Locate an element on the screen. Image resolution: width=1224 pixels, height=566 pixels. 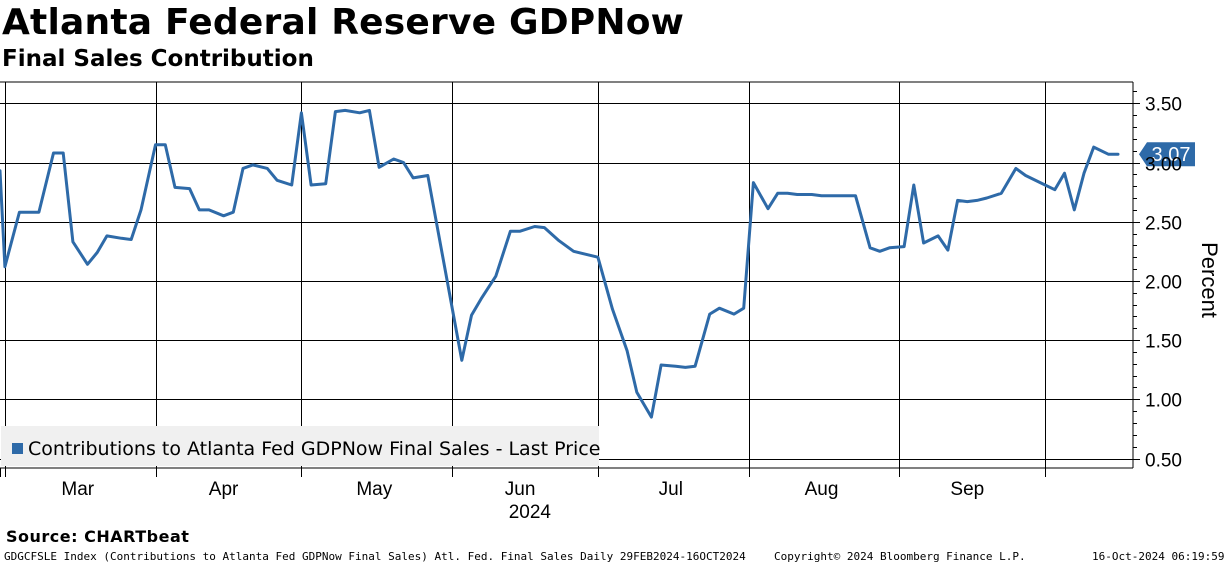
y-axis-labels: 0.50 1.00 1.50 2.00 2.50 3.00 3.50 is located at coordinates (1163, 283).